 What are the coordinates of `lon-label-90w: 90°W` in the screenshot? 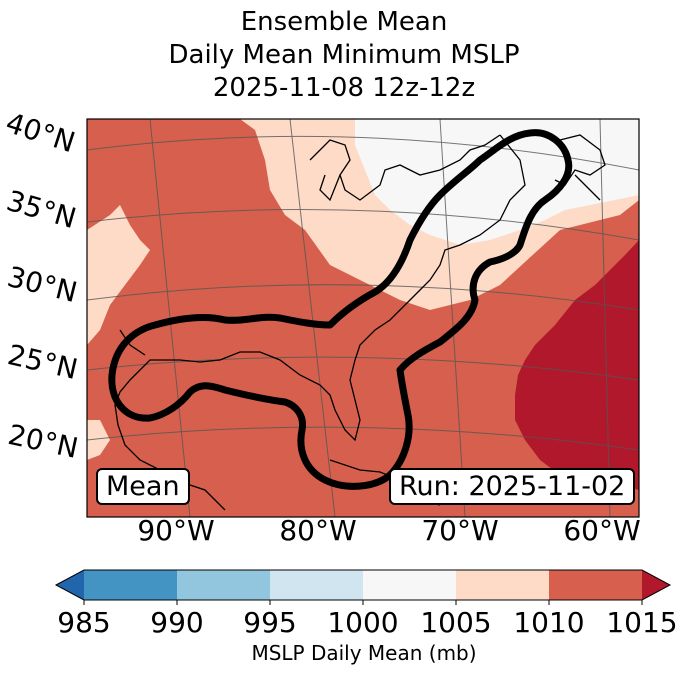 It's located at (176, 530).